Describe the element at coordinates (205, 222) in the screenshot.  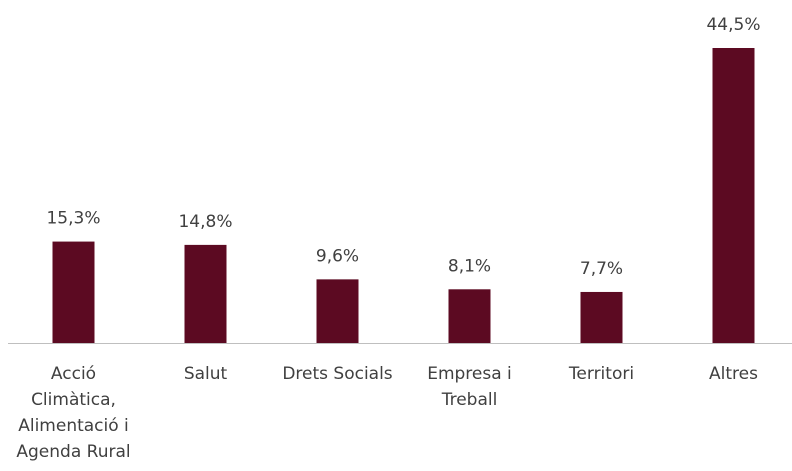
I see `value-label: 14,8%` at that location.